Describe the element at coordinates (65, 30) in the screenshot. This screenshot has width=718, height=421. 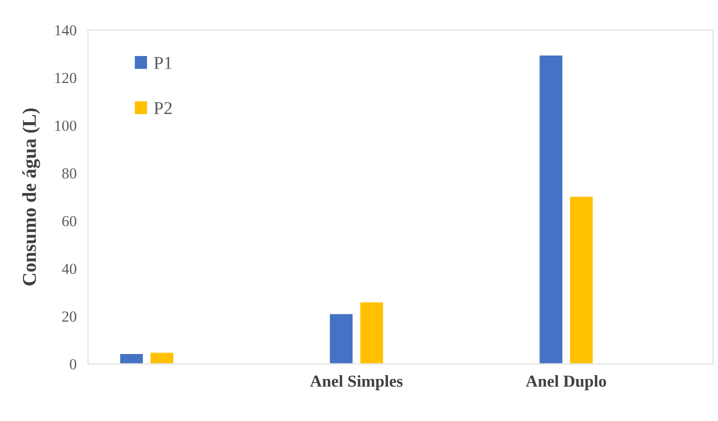
I see `y-tick-label: 140` at that location.